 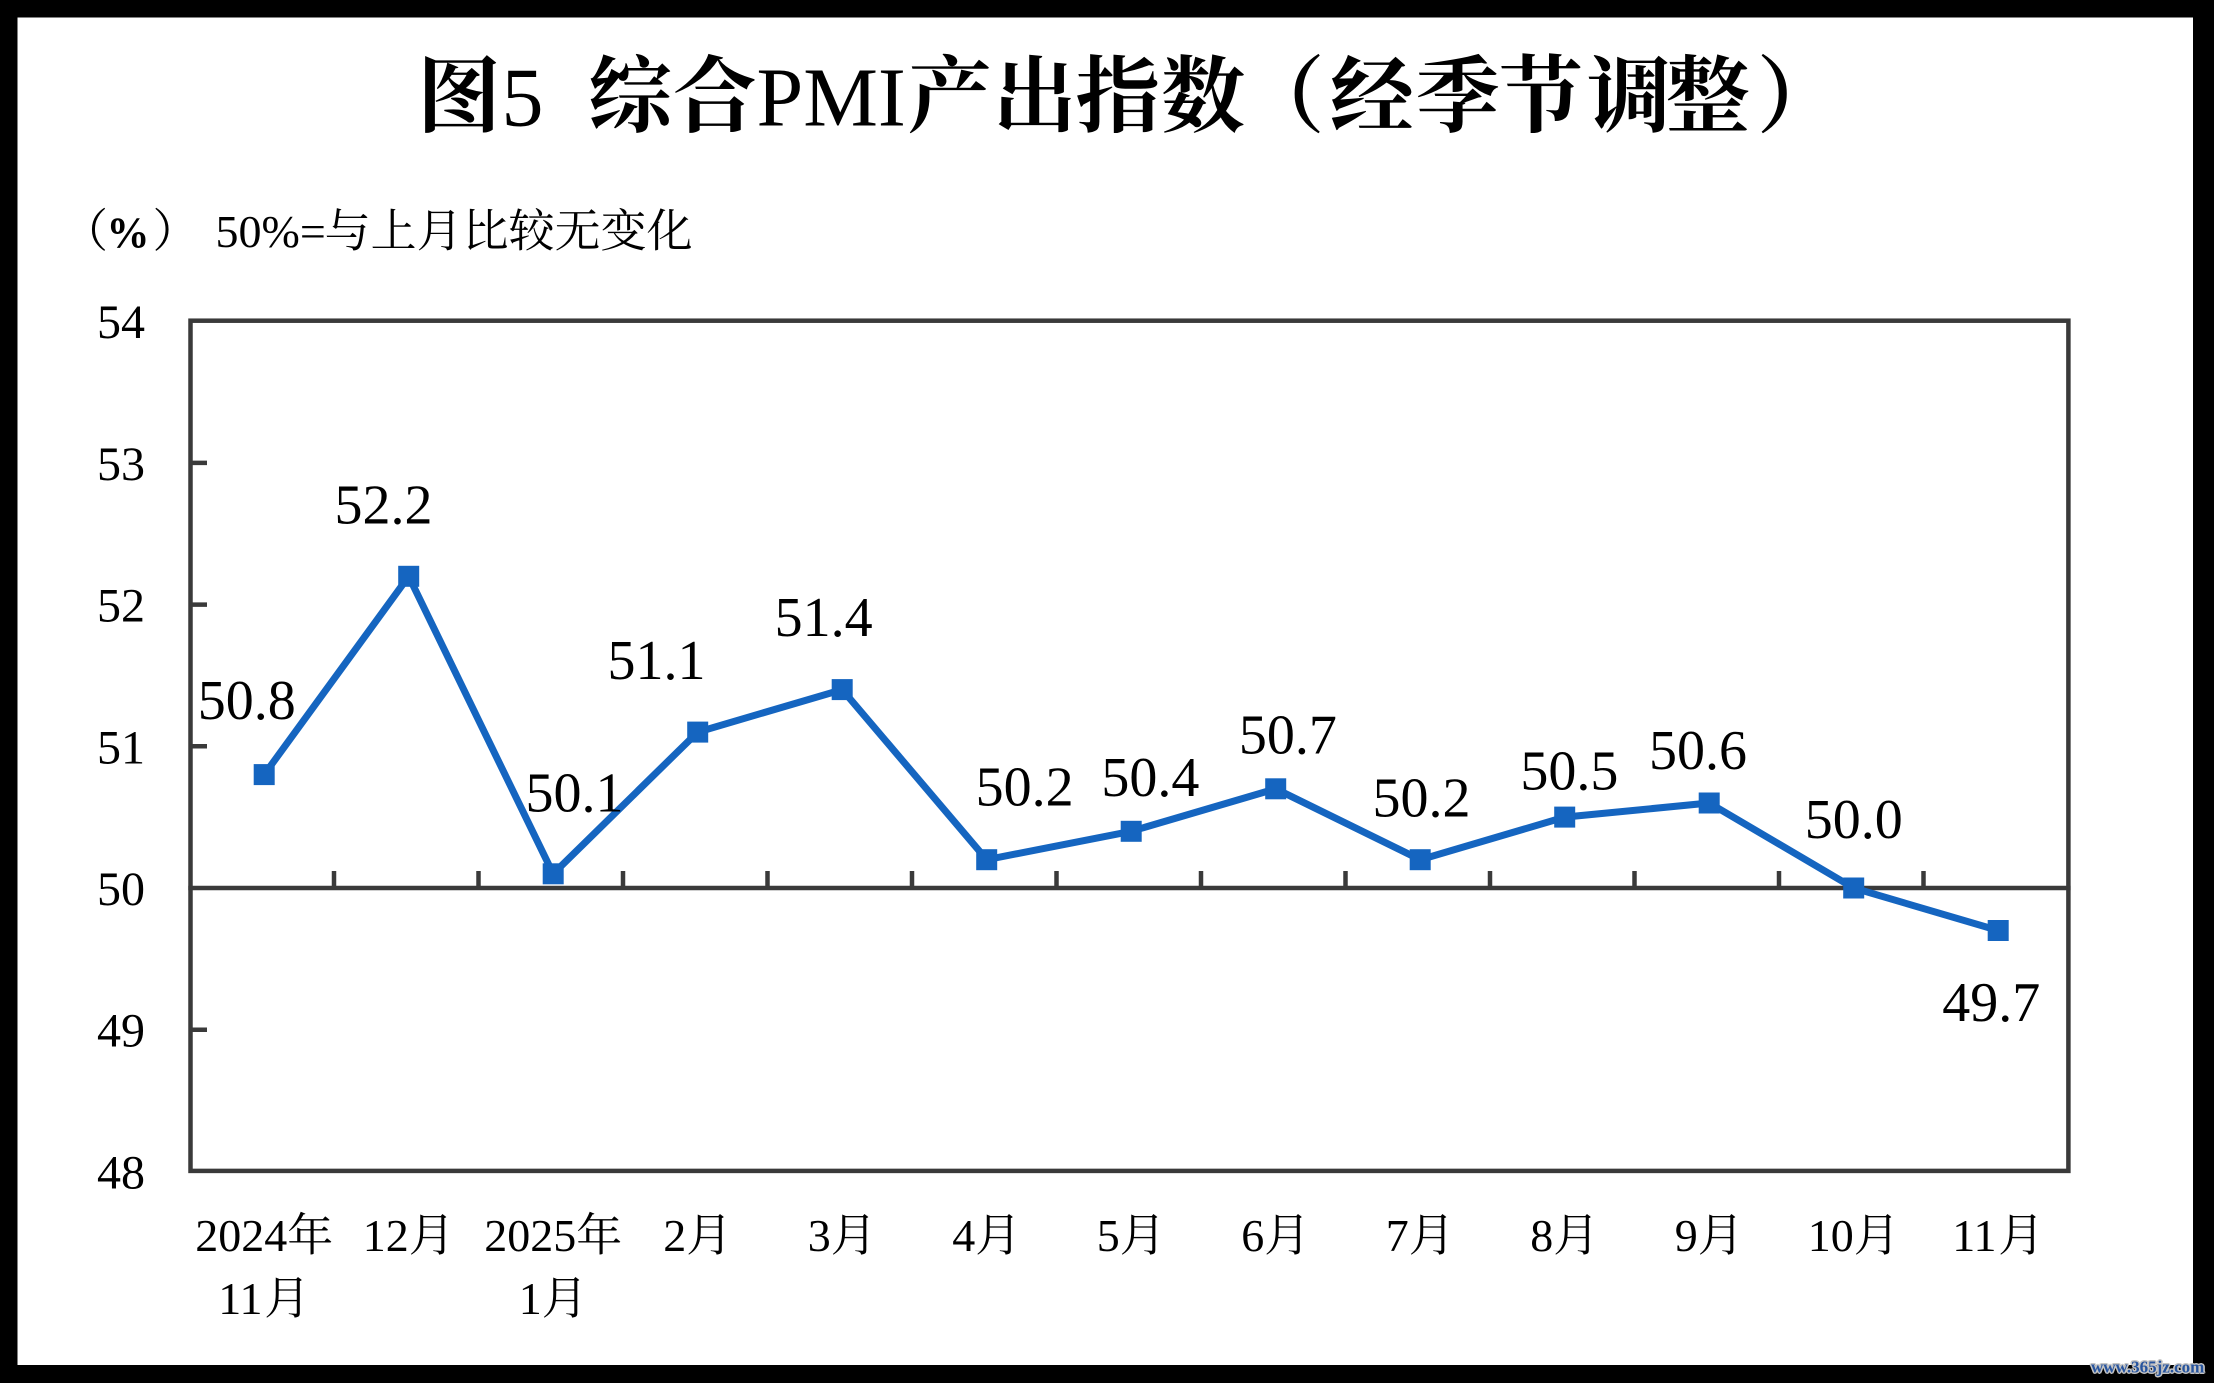 I want to click on svg-text: 2025, so click(x=530, y=1235).